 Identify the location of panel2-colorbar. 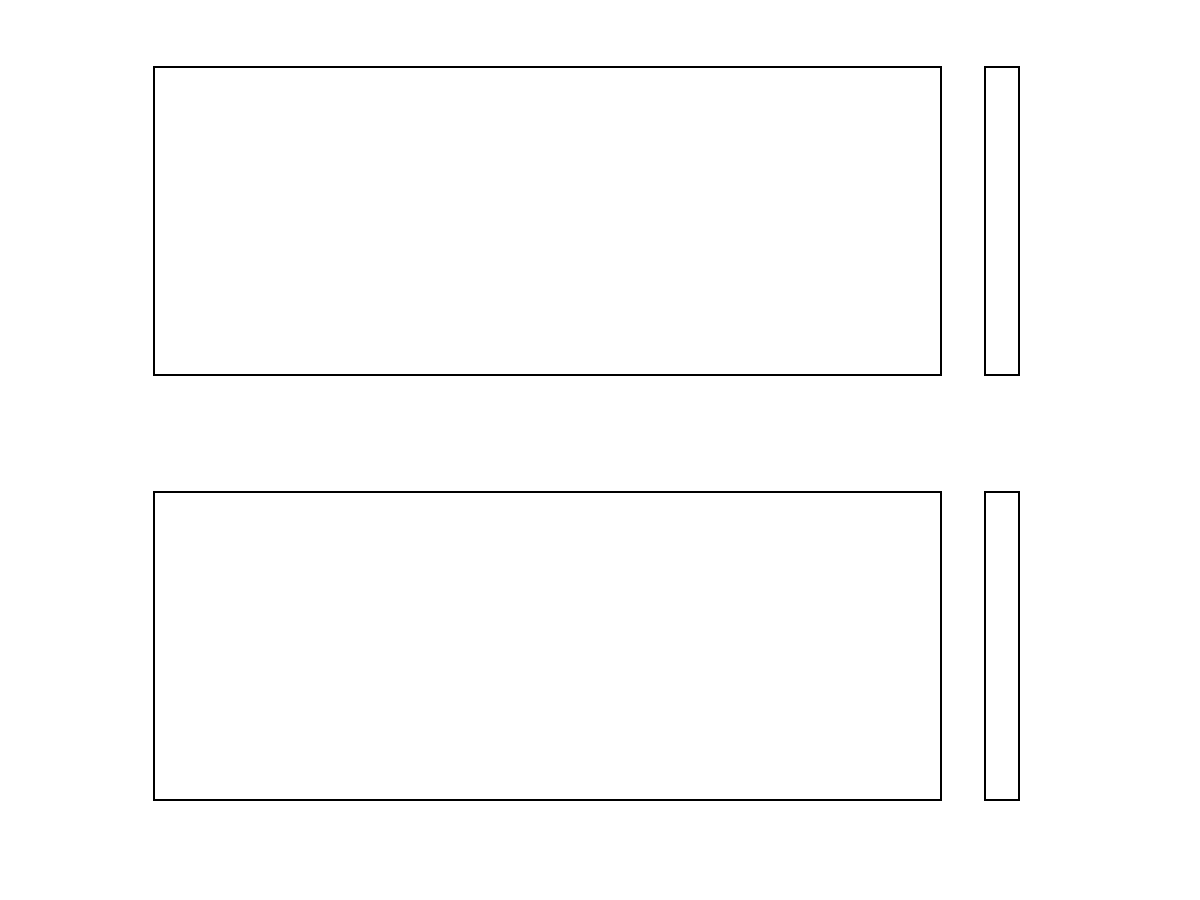
(1002, 646).